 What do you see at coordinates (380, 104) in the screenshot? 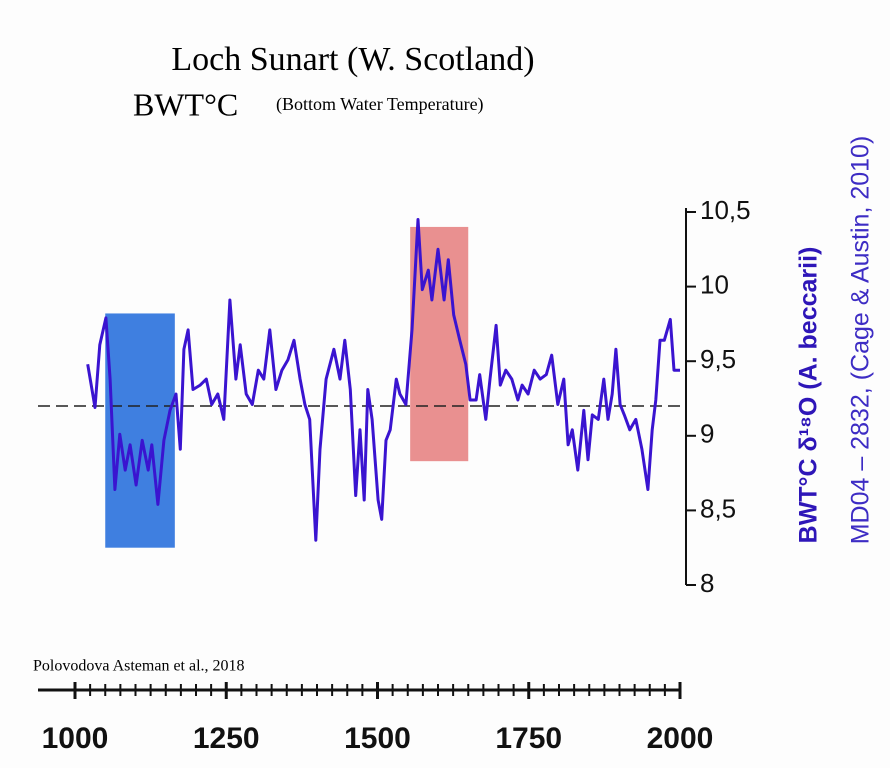
I see `subtitle-note: (Bottom Water Temperature)` at bounding box center [380, 104].